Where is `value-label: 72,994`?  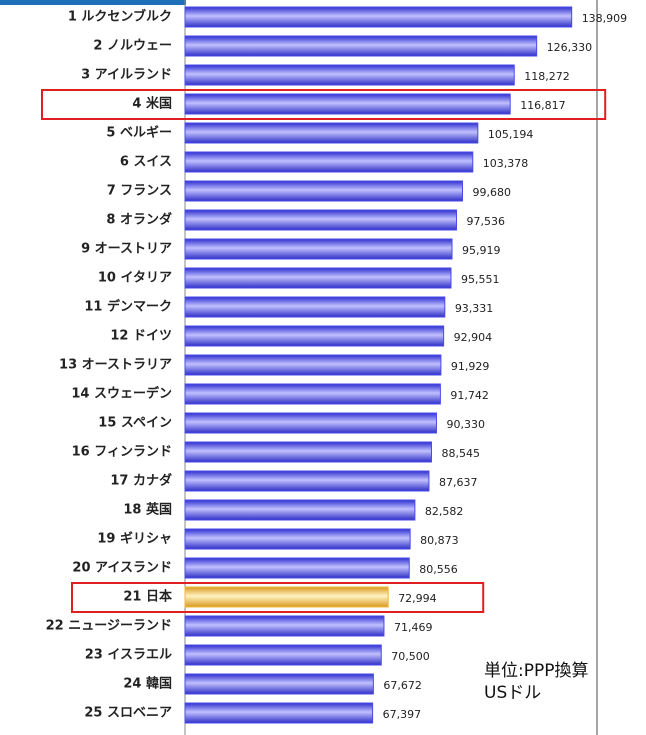 value-label: 72,994 is located at coordinates (417, 598).